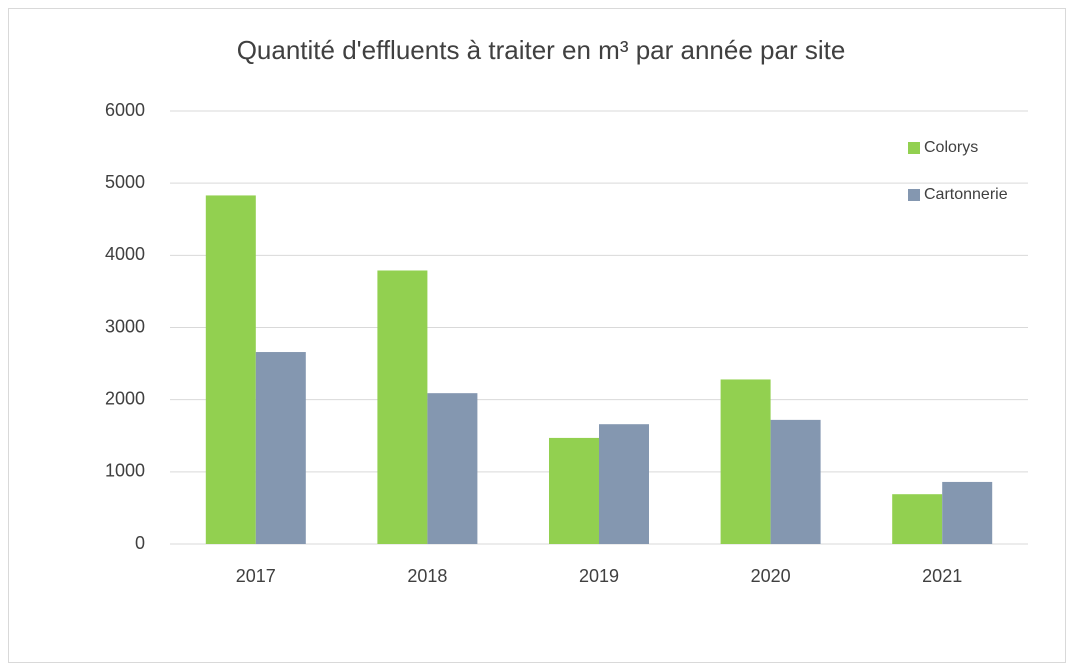 This screenshot has width=1074, height=671. What do you see at coordinates (125, 398) in the screenshot?
I see `y-tick-label: 2000` at bounding box center [125, 398].